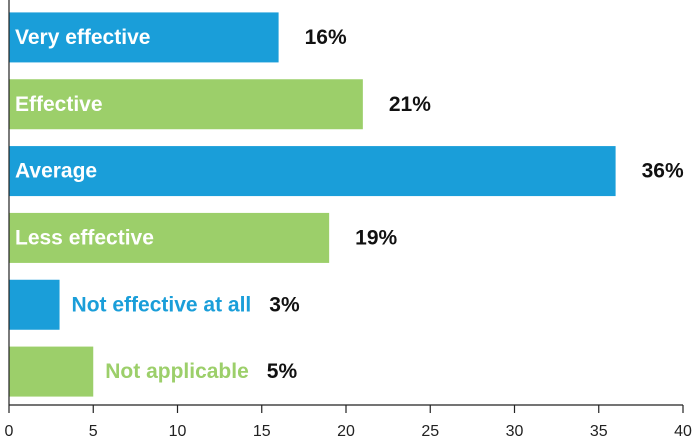  I want to click on value-label: 21%, so click(410, 104).